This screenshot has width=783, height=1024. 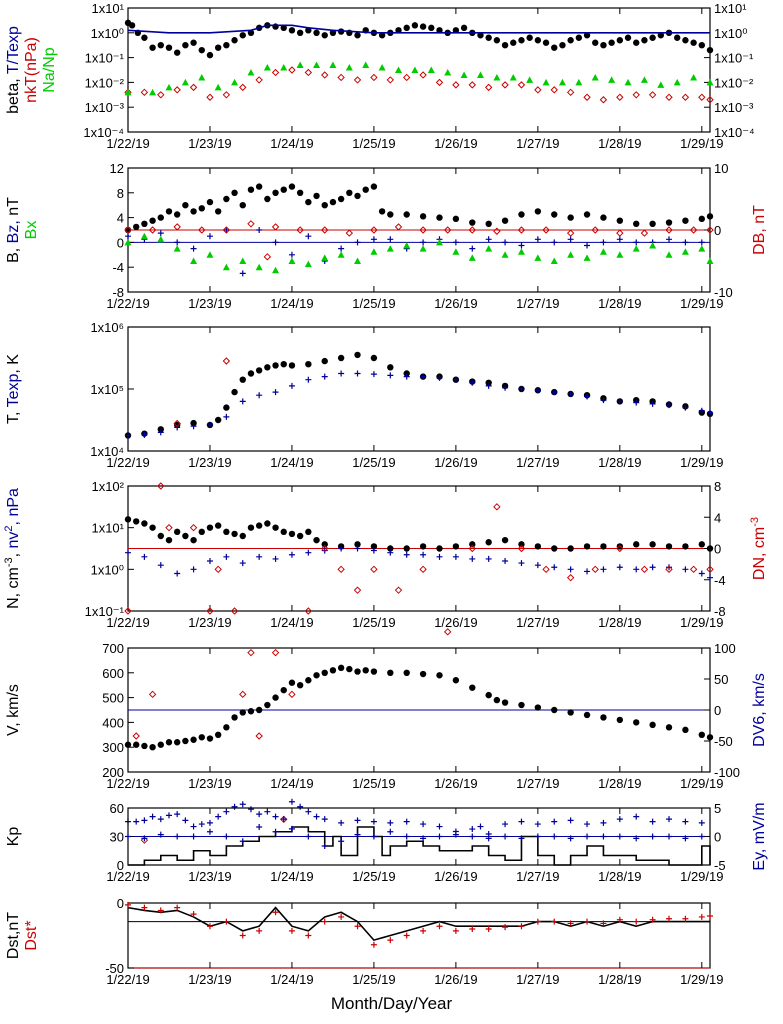 I want to click on panel-kp-series-ey-point, so click(x=439, y=836).